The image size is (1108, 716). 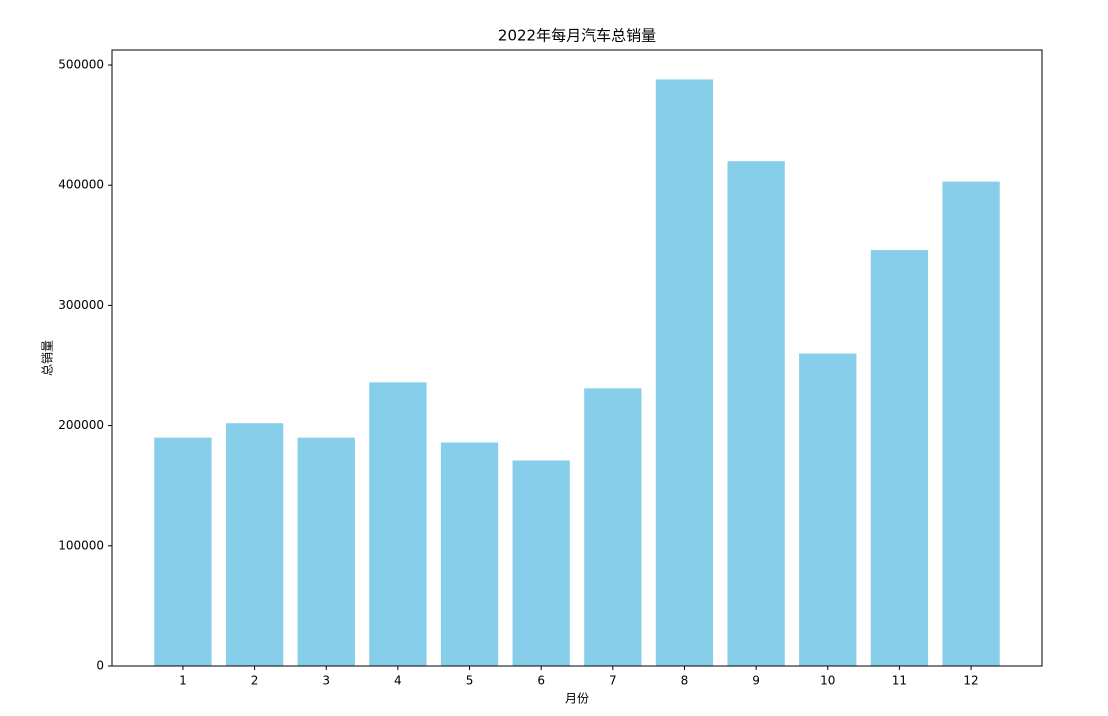 What do you see at coordinates (577, 36) in the screenshot?
I see `chart-title: 2022年每月汽车总销量` at bounding box center [577, 36].